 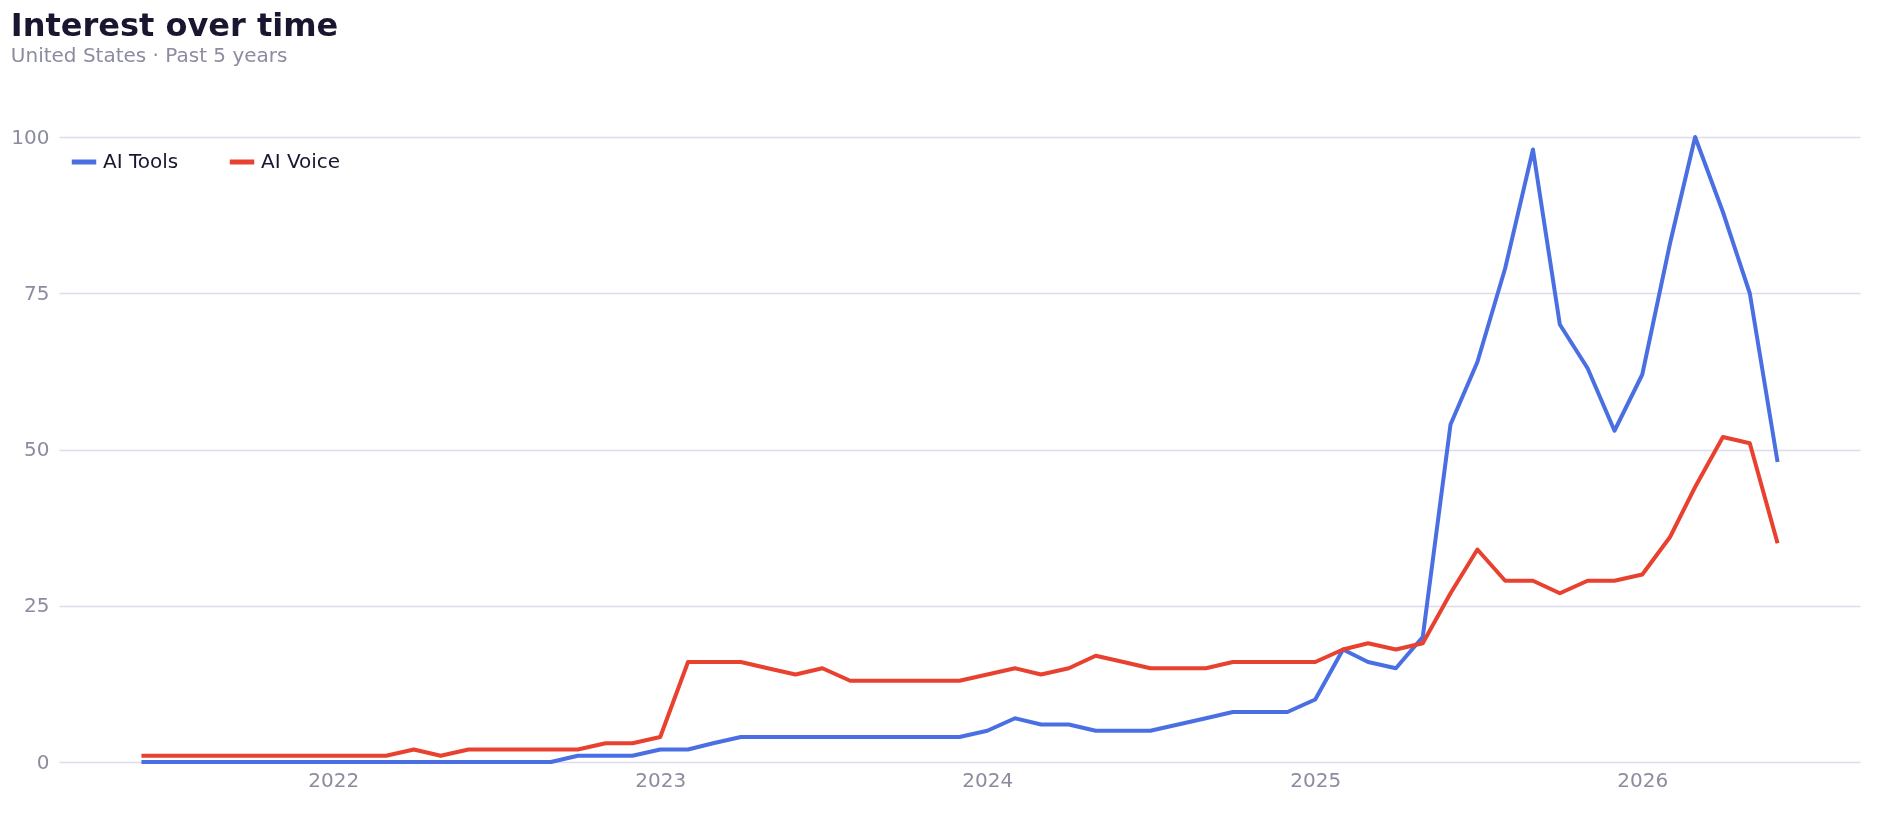 I want to click on y-tick-label: 50, so click(x=37, y=449).